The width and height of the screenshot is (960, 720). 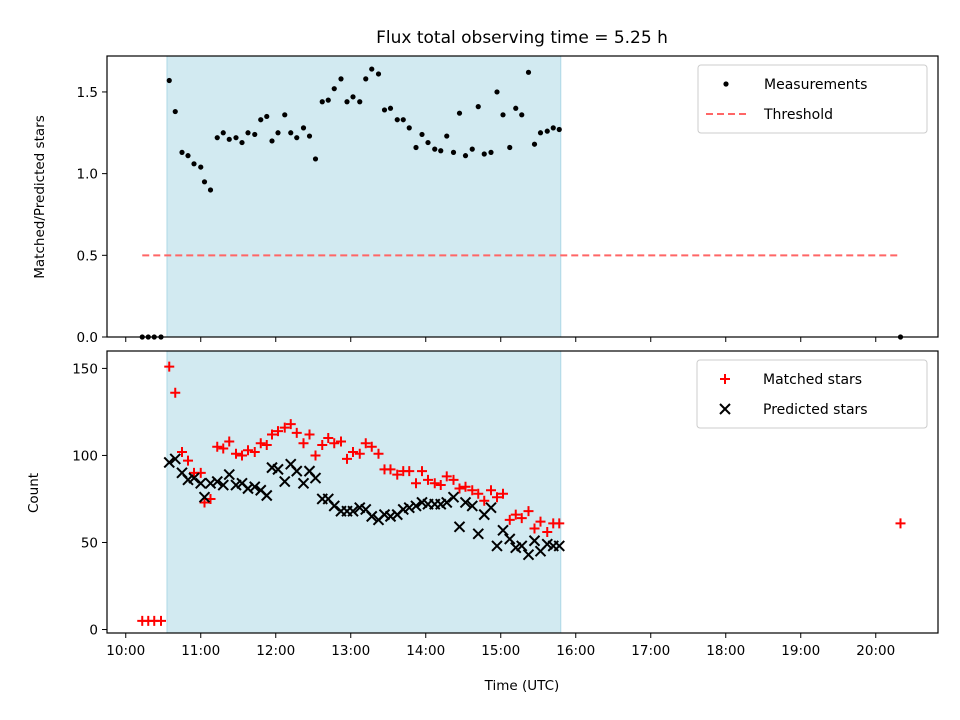 I want to click on x-tick-label: 13:00, so click(x=350, y=651).